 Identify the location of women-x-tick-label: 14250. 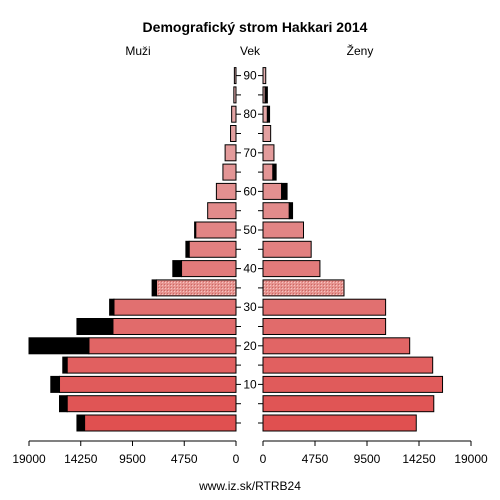
(419, 459).